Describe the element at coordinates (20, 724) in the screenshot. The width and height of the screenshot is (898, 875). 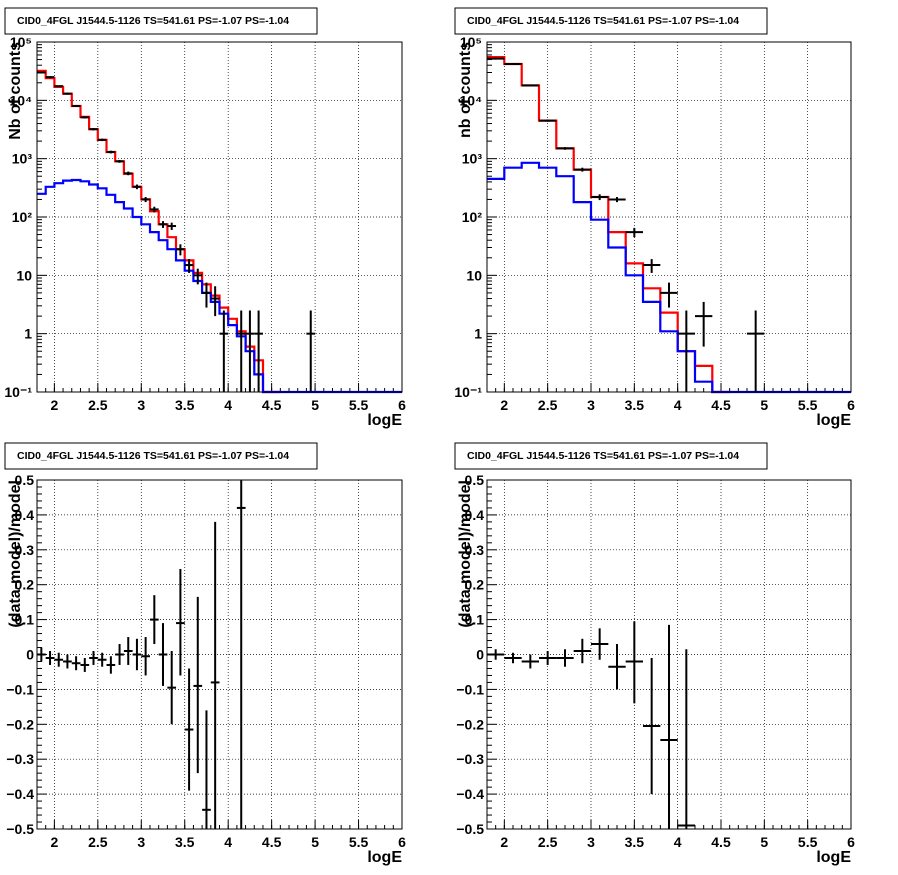
I see `y-tick-label: −0.2` at that location.